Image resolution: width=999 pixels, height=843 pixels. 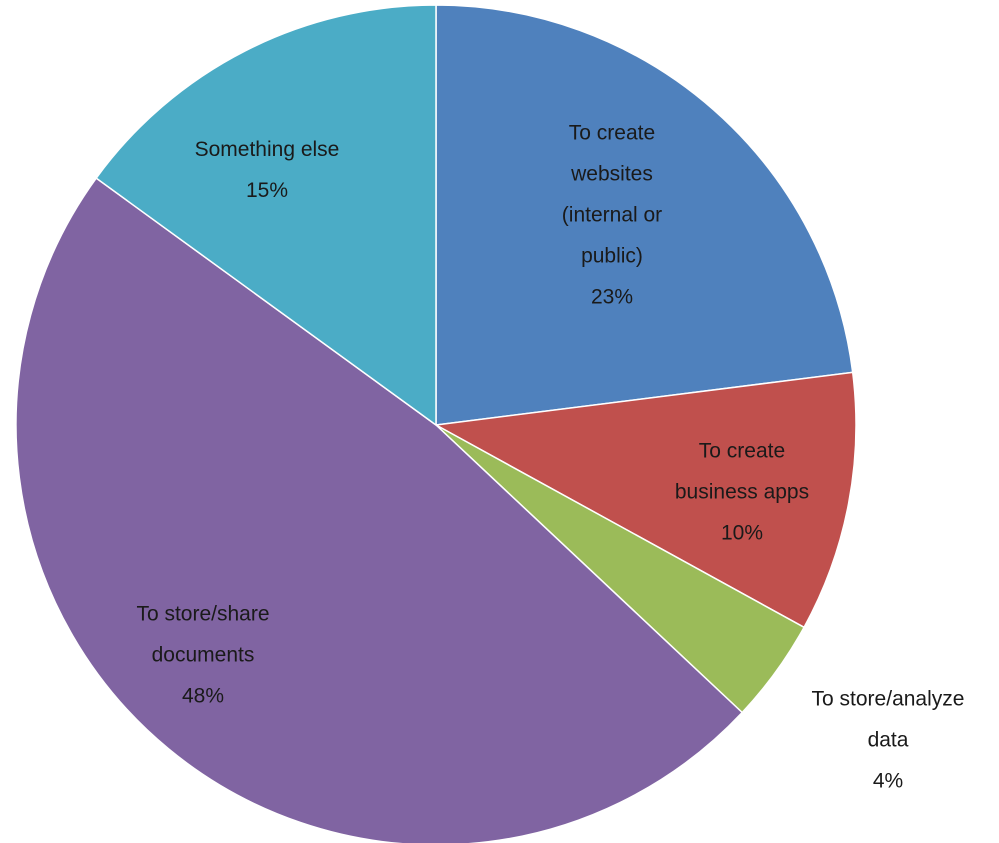 I want to click on category-label: To store/share documents, so click(x=203, y=634).